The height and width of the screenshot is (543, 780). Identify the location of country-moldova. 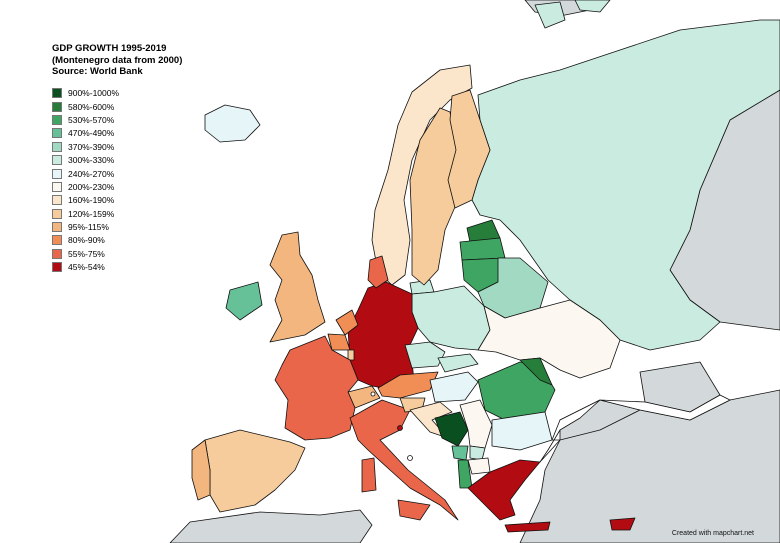
(536, 371).